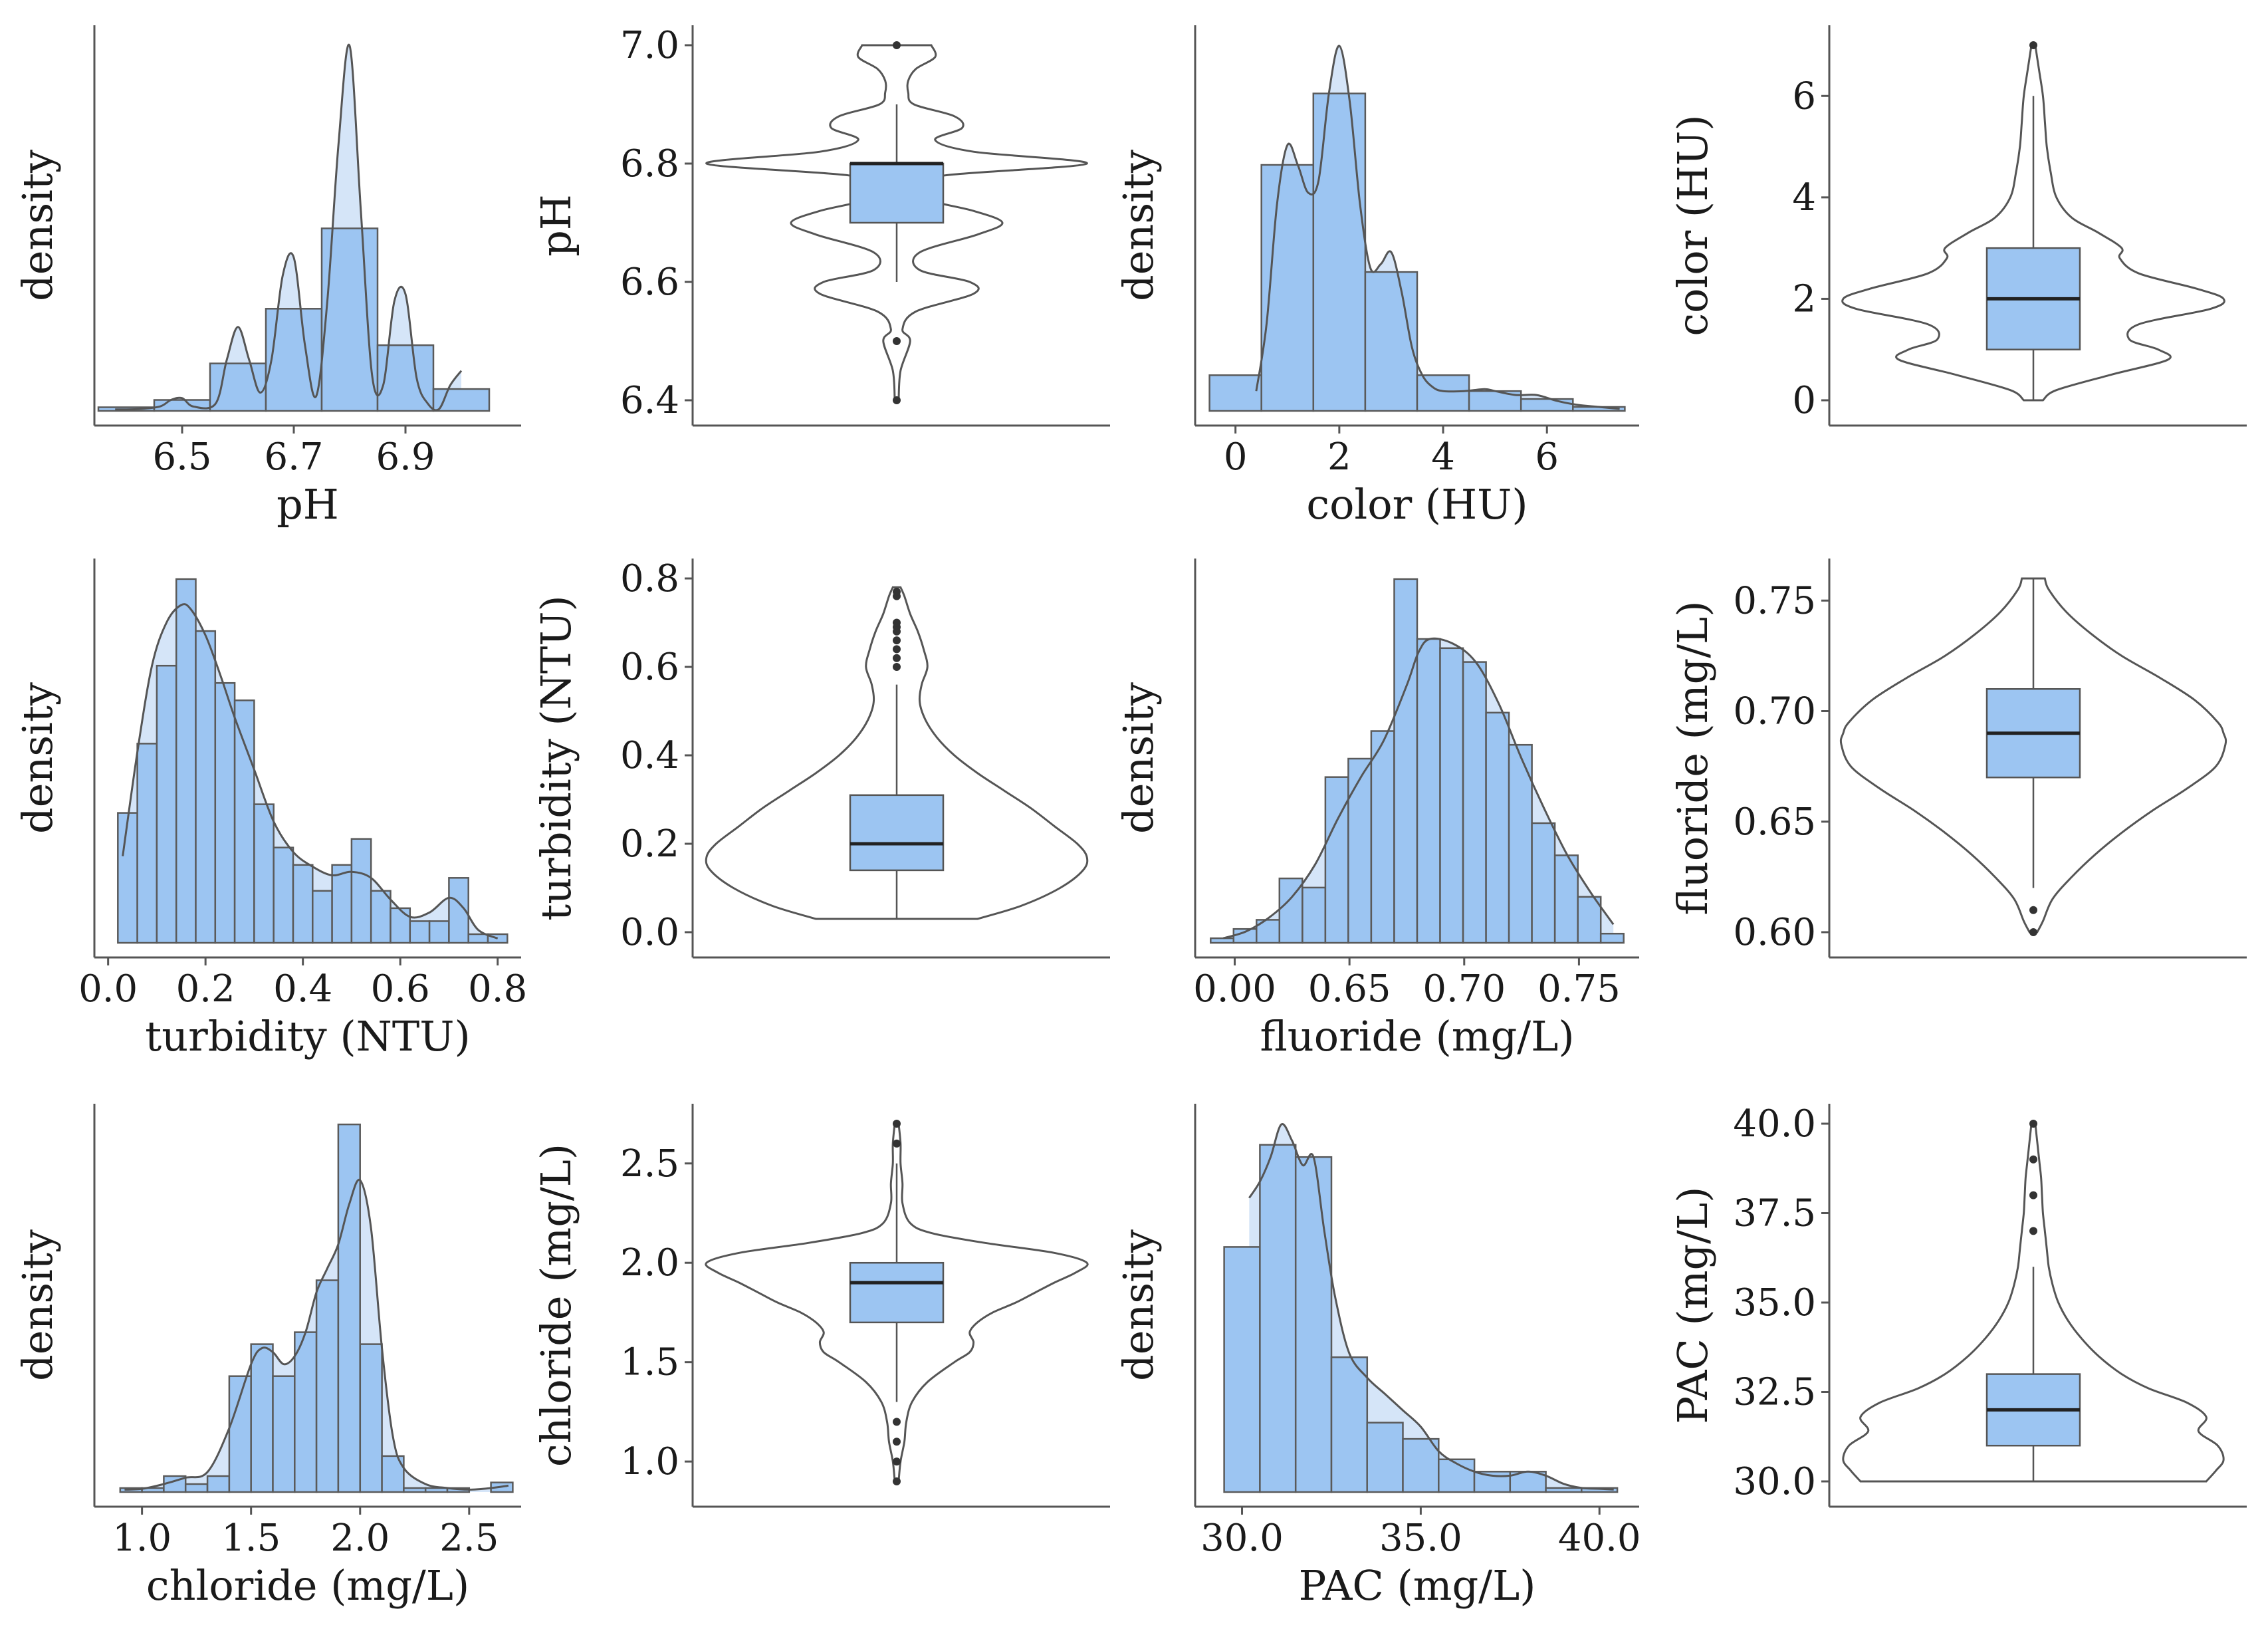 The image size is (2268, 1633). Describe the element at coordinates (1339, 457) in the screenshot. I see `x-tick-label: 2` at that location.